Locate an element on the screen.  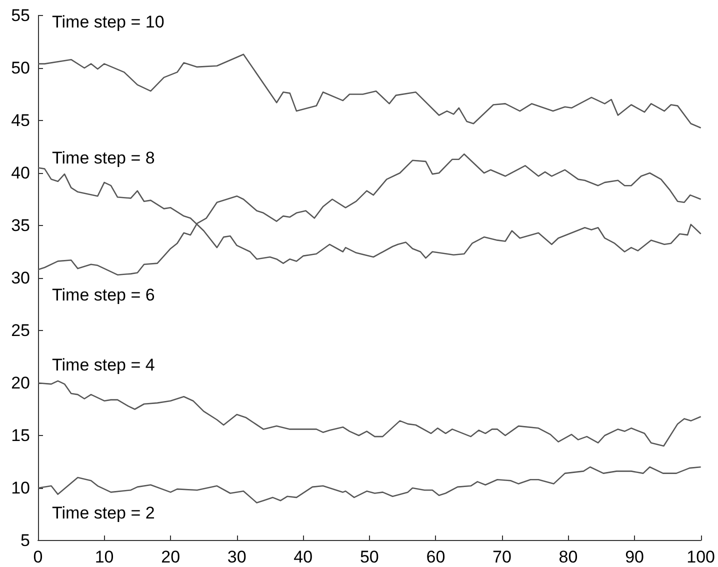
y-tick-label: 5 is located at coordinates (25, 540).